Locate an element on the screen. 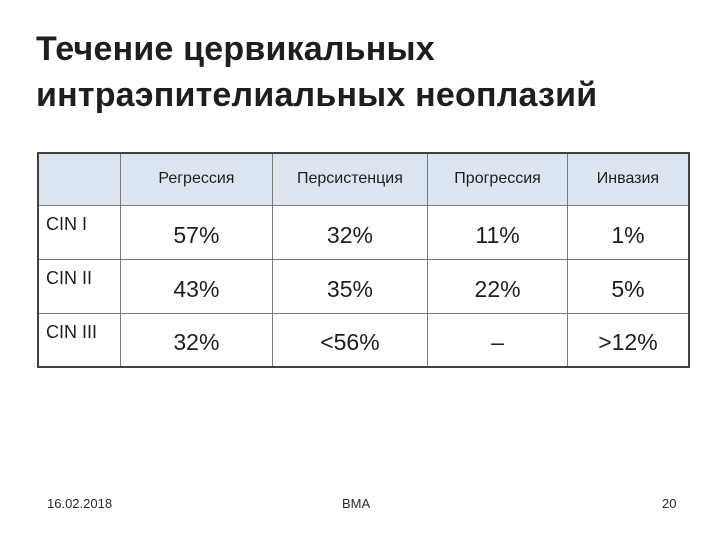 This screenshot has width=720, height=540. header-progression: Прогрессия is located at coordinates (497, 179).